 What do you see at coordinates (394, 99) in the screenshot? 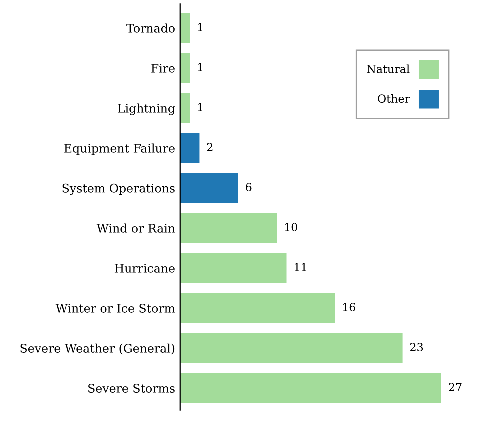
I see `legend-label: Other` at bounding box center [394, 99].